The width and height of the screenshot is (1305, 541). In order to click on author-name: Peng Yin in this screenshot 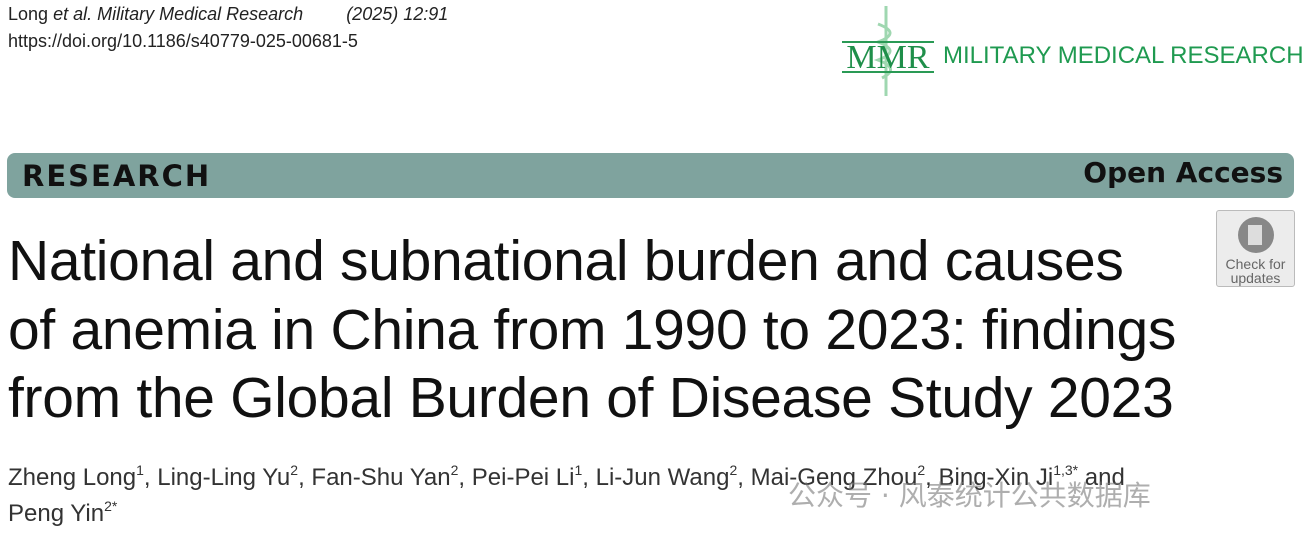, I will do `click(56, 513)`.